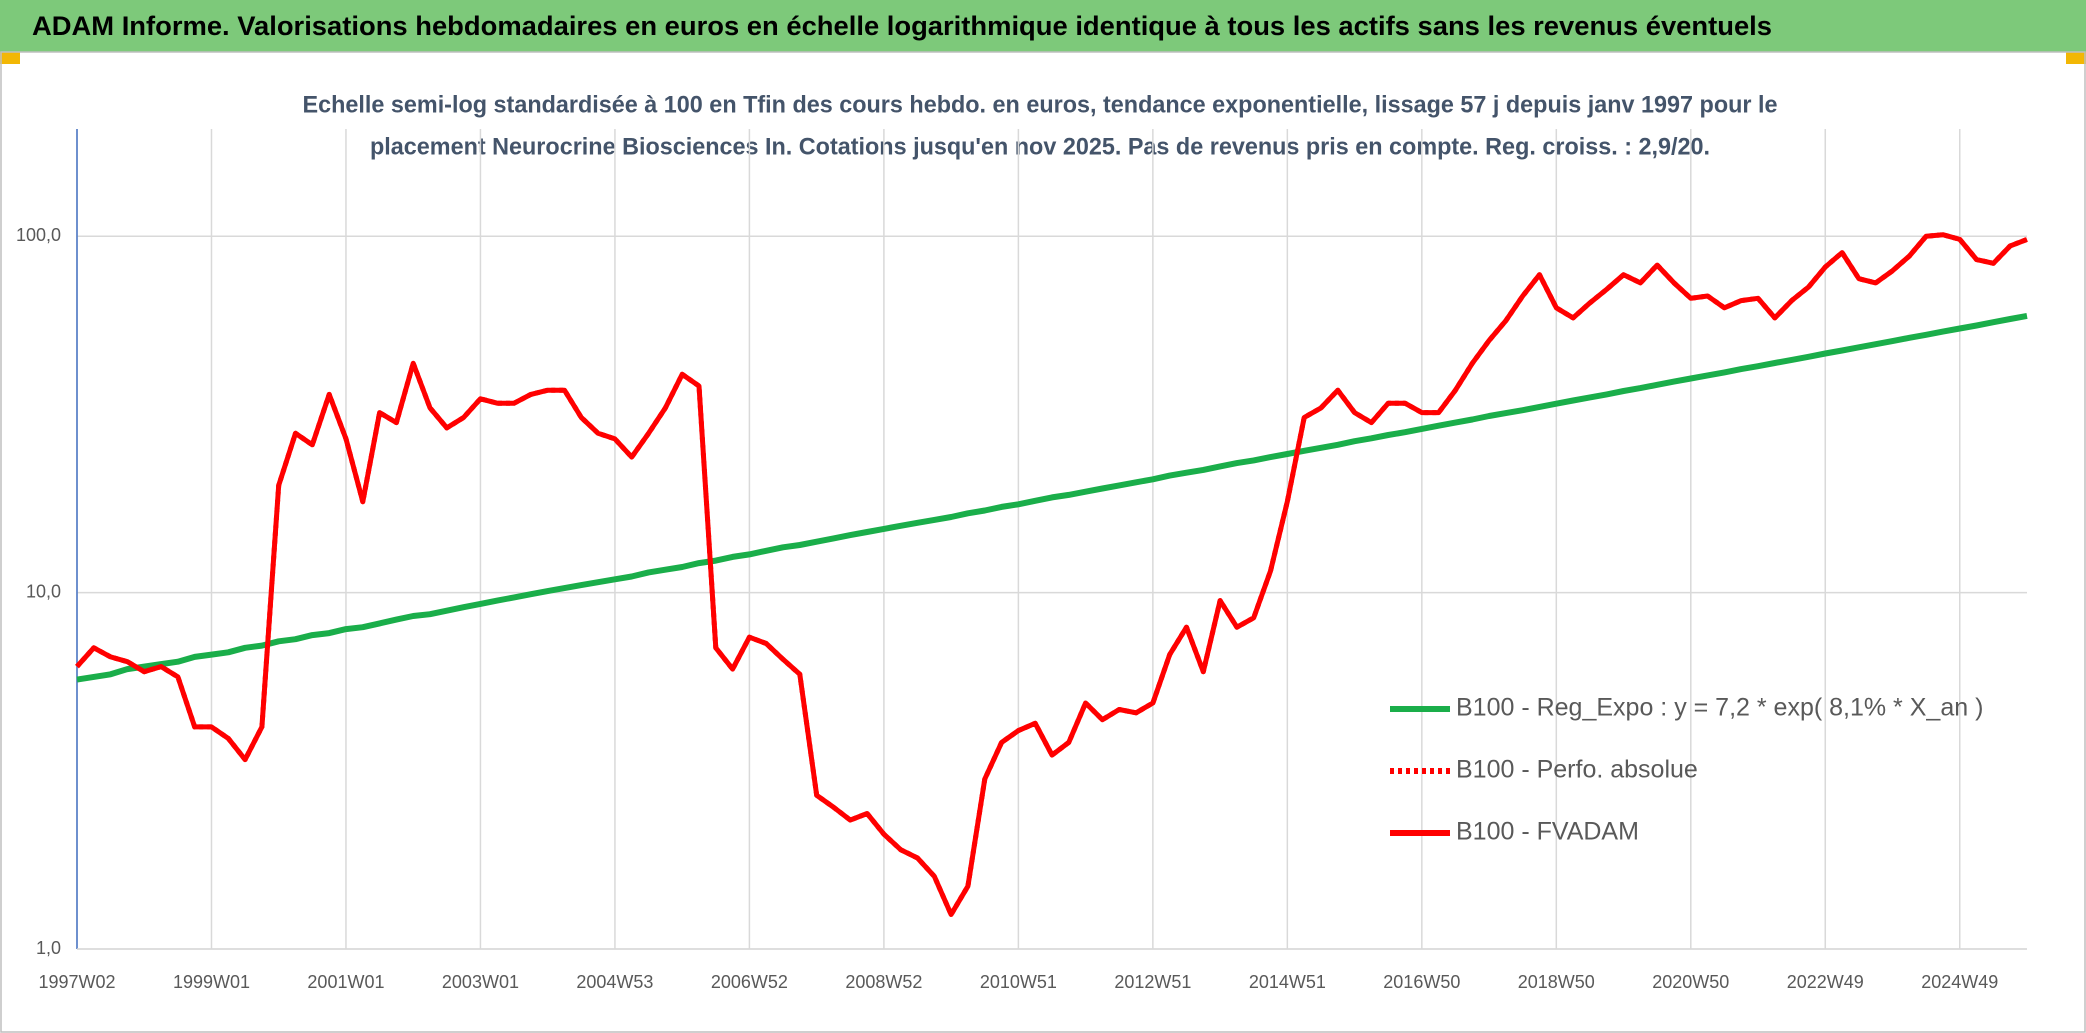 Image resolution: width=2086 pixels, height=1033 pixels. Describe the element at coordinates (76, 982) in the screenshot. I see `x-tick-label: 1997W02` at that location.